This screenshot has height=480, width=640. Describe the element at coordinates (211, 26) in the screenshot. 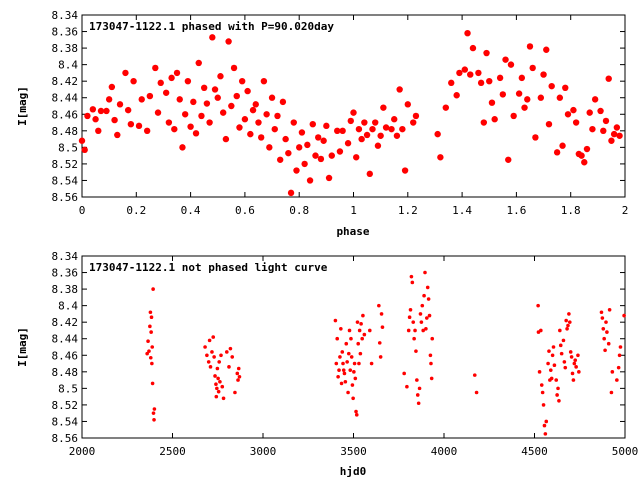

I see `chart-title-top: 173047-1122.1 phased with P=90.020day` at that location.